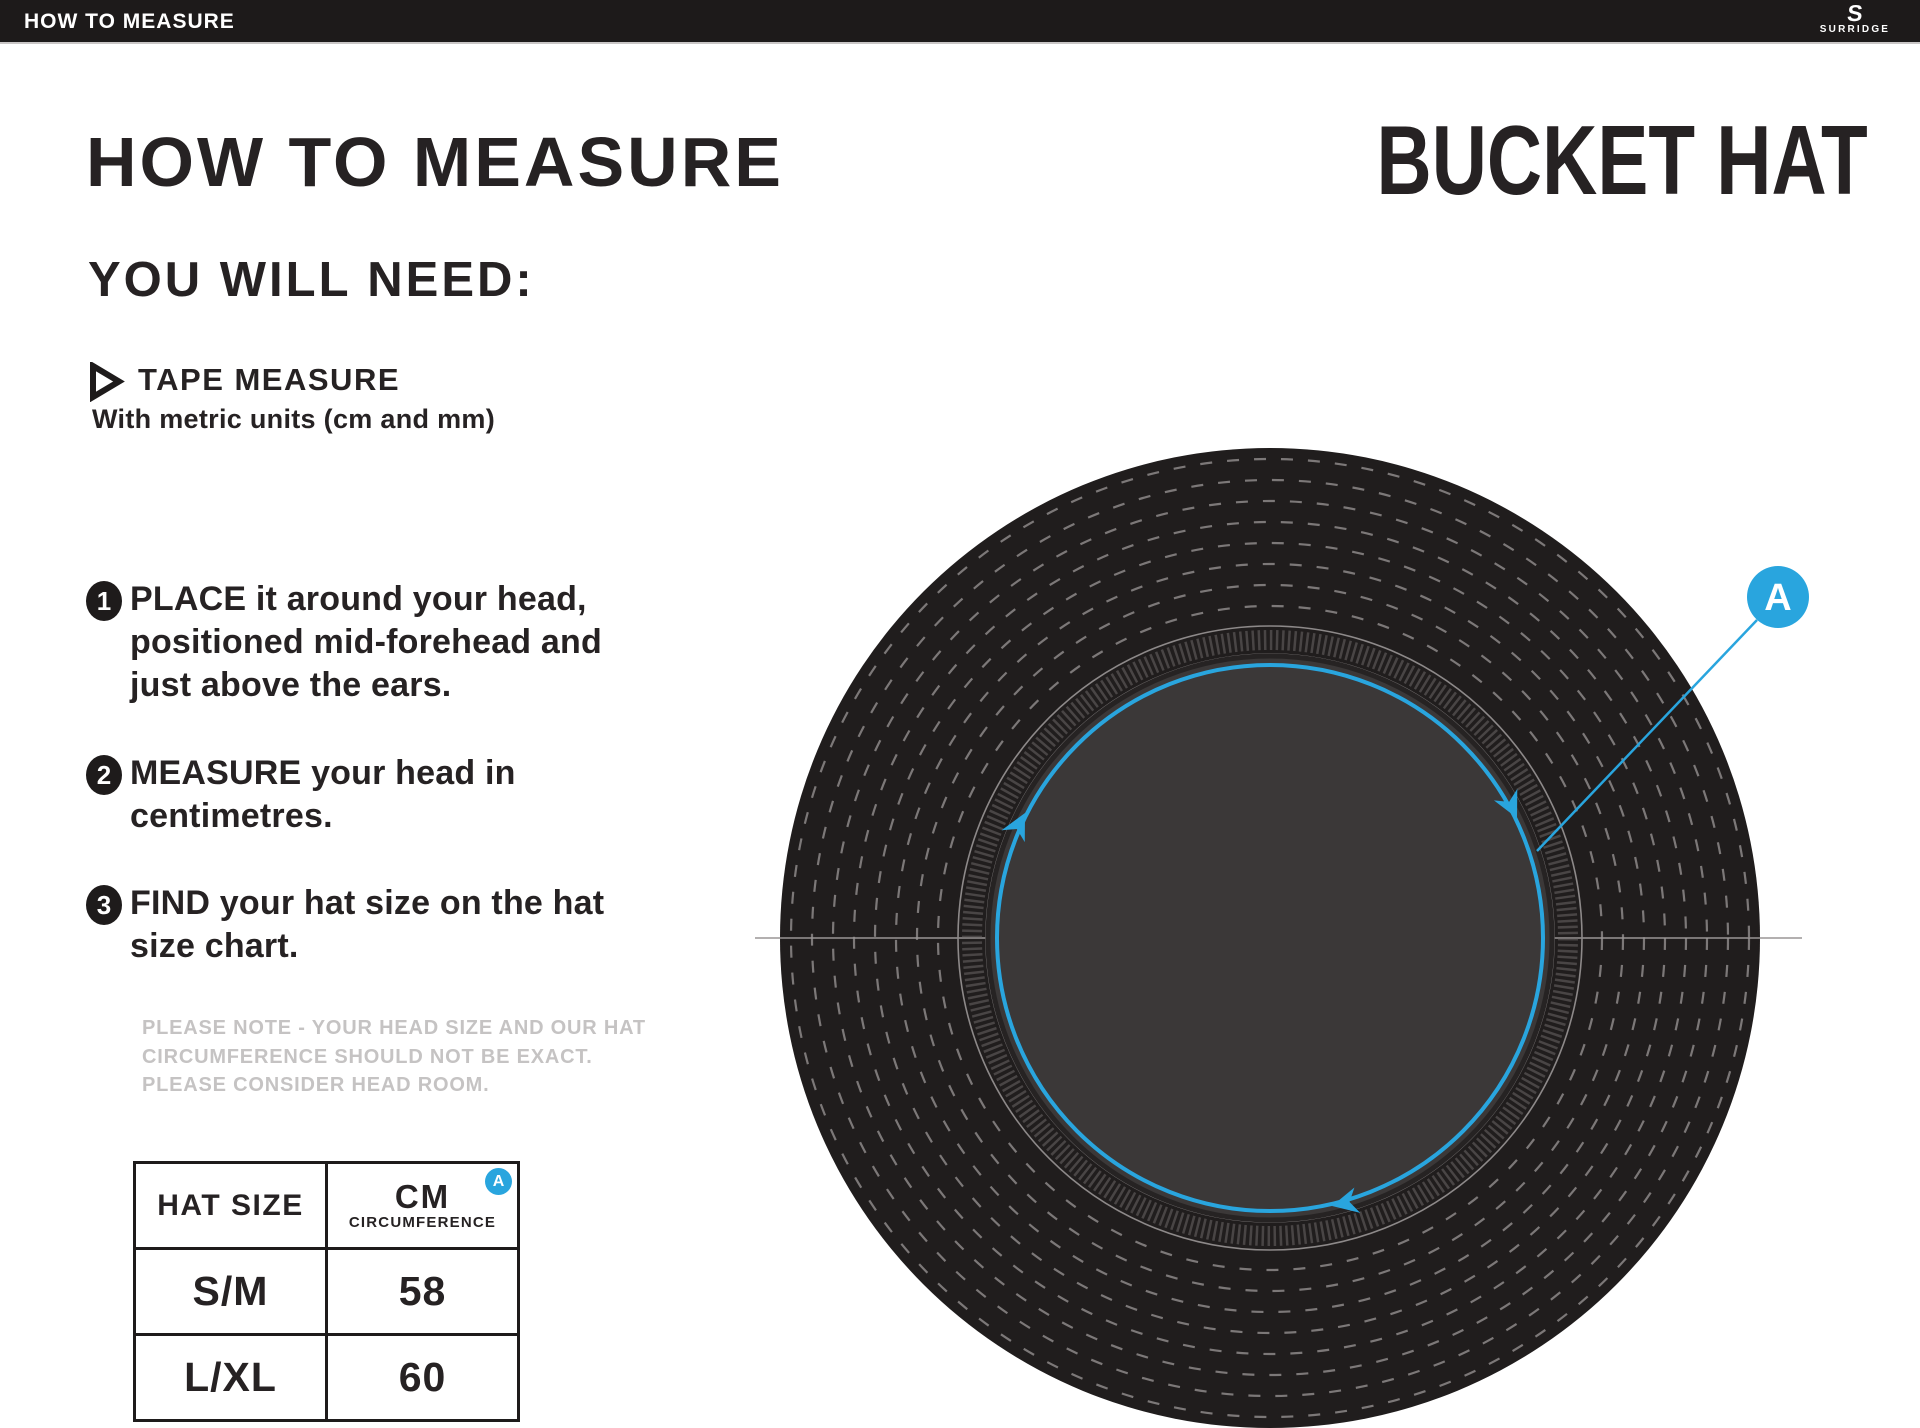 Image resolution: width=1920 pixels, height=1428 pixels. Describe the element at coordinates (960, 22) in the screenshot. I see `top-bar: HOW TO MEASURE S SURRIDGE` at that location.